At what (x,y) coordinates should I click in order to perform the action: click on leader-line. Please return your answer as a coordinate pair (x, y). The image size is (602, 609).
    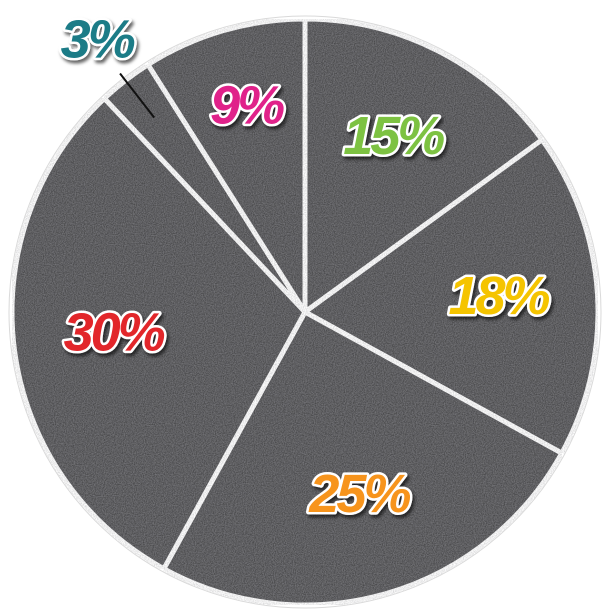
    Looking at the image, I should click on (137, 95).